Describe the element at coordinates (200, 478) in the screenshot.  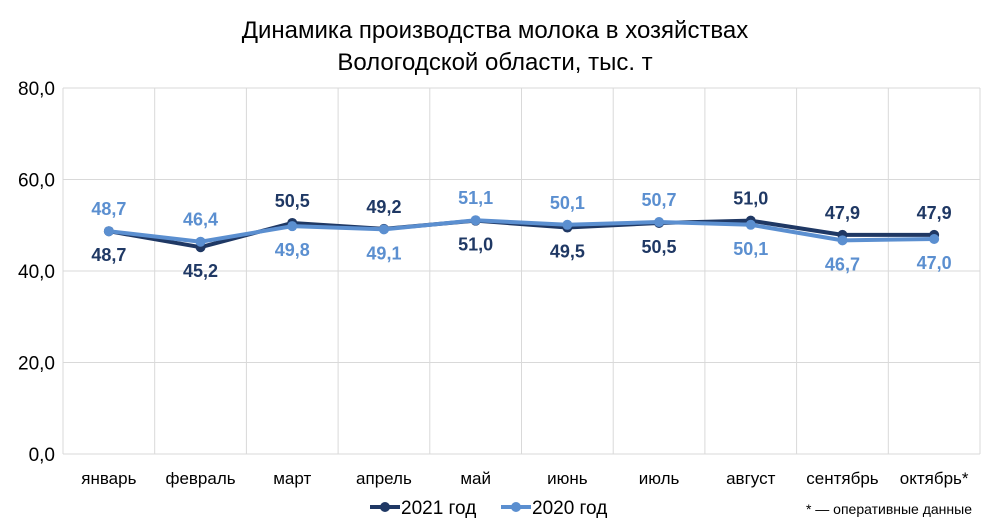
I see `x-tick-label: февраль` at that location.